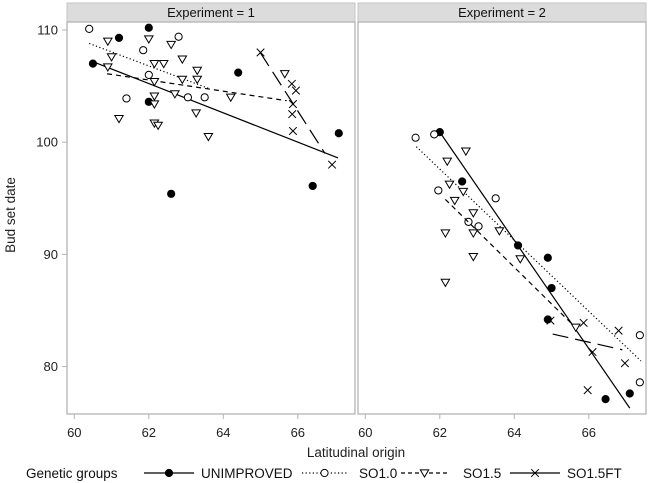 This screenshot has height=483, width=650. Describe the element at coordinates (47, 30) in the screenshot. I see `y-tick-label: 110` at that location.